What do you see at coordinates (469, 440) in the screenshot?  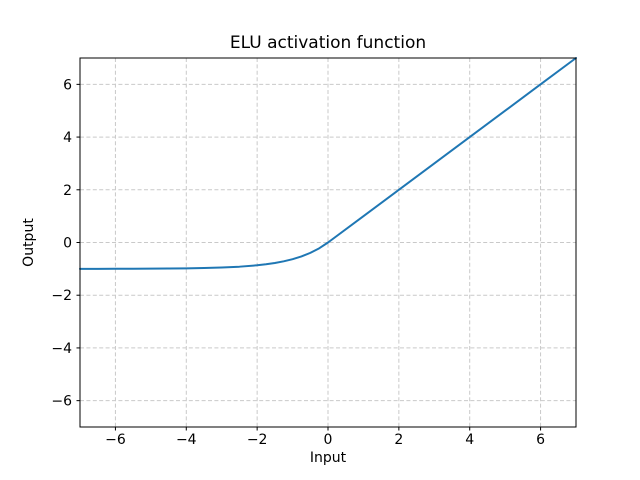 I see `x-tick-label: 4` at bounding box center [469, 440].